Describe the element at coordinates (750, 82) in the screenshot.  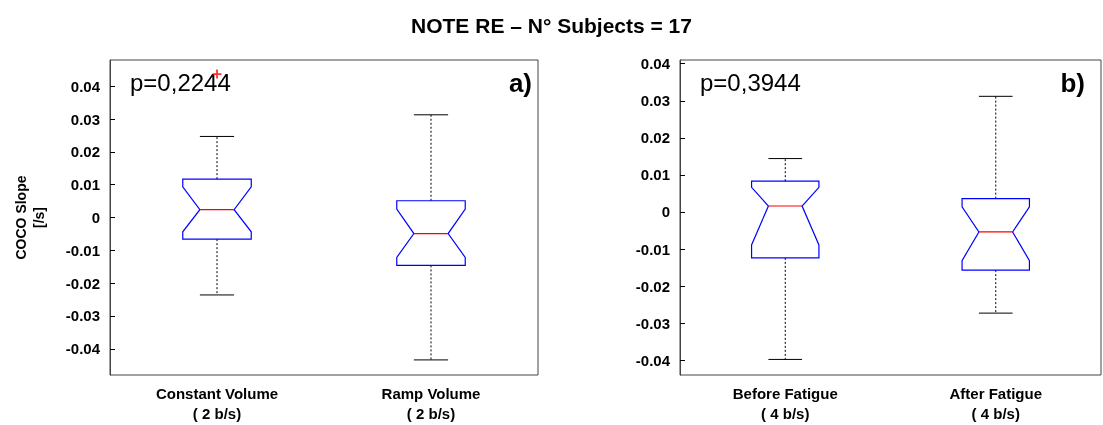
I see `annotation: p=0,3944` at that location.